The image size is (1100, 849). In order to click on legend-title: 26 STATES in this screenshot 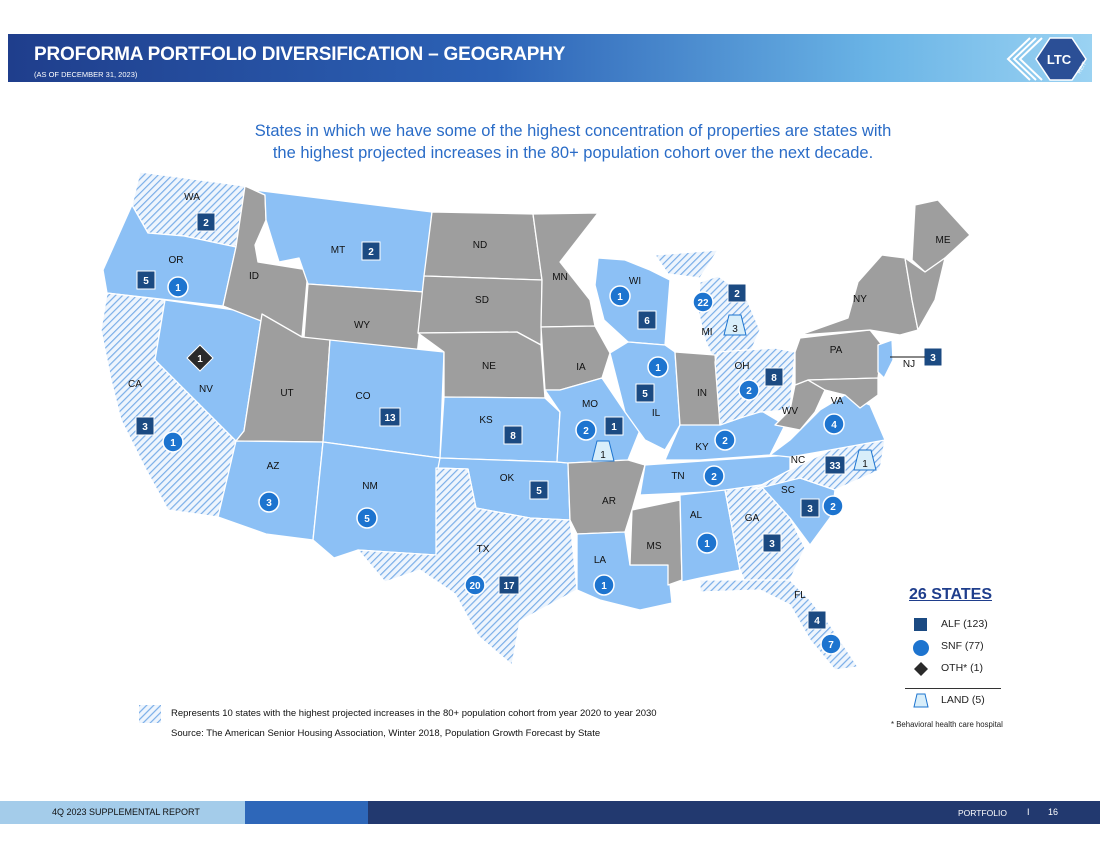, I will do `click(950, 594)`.